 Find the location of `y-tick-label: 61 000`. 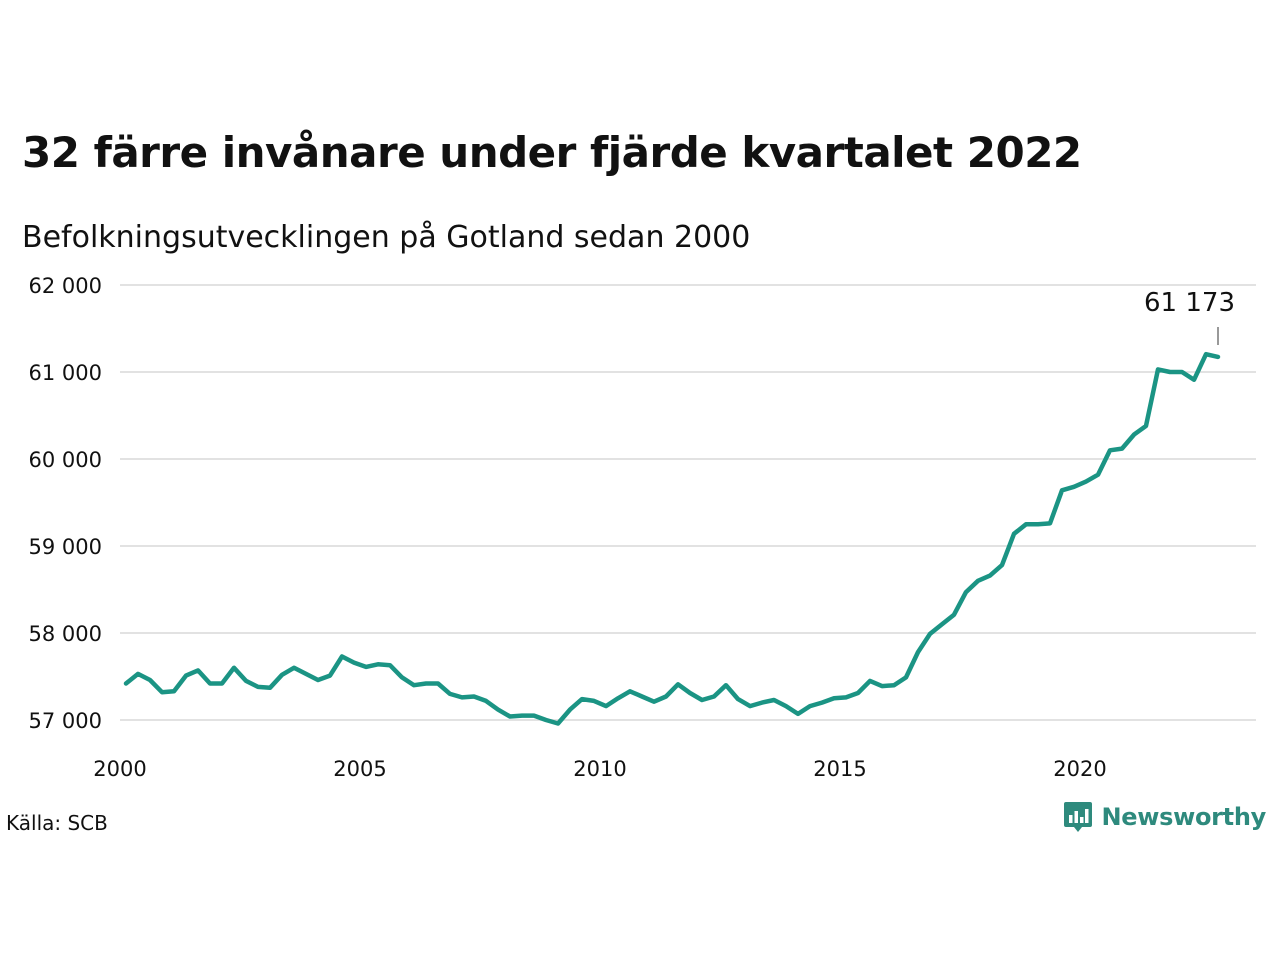

y-tick-label: 61 000 is located at coordinates (65, 373).